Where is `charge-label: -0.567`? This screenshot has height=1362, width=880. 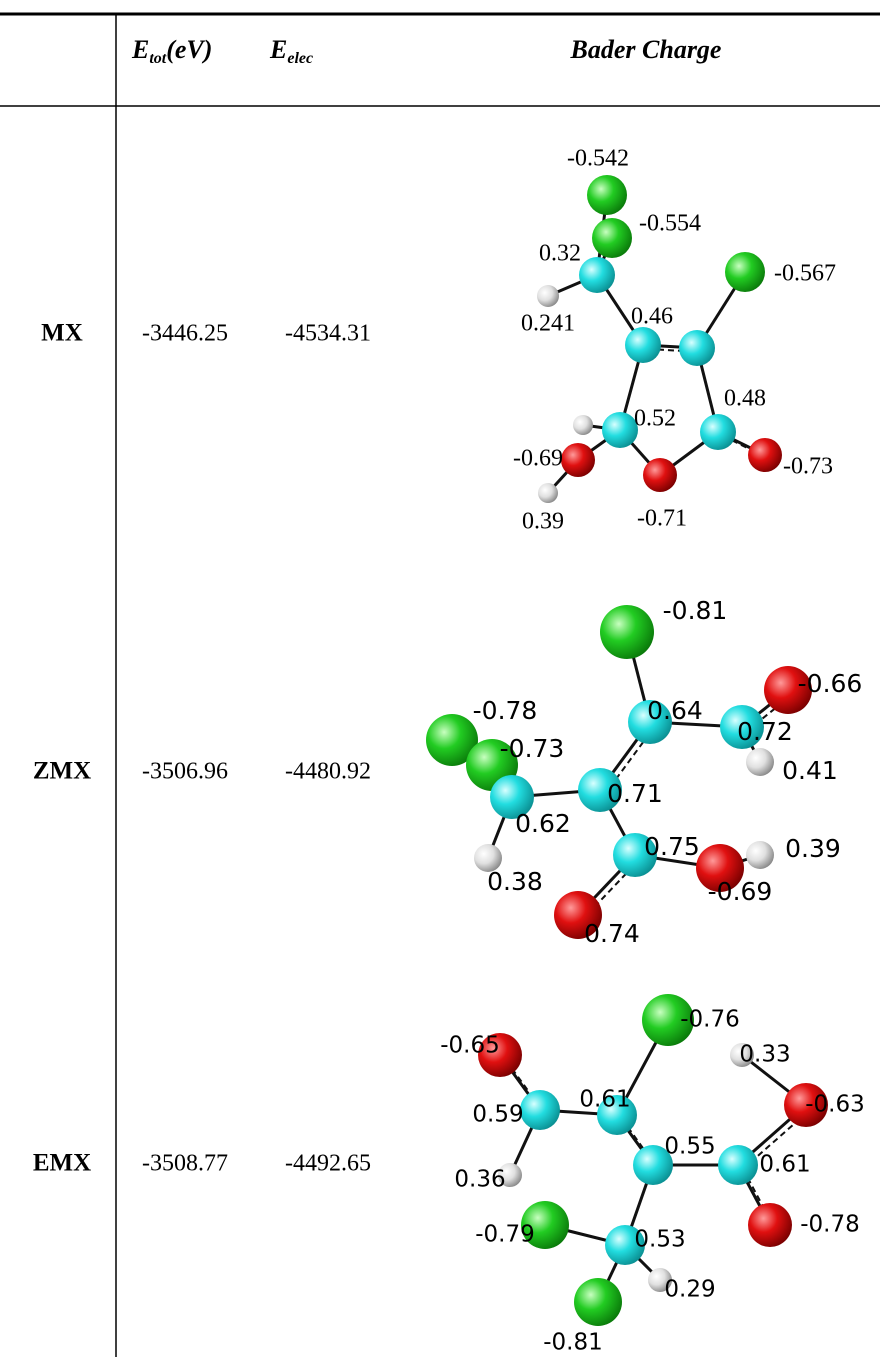
charge-label: -0.567 is located at coordinates (805, 274).